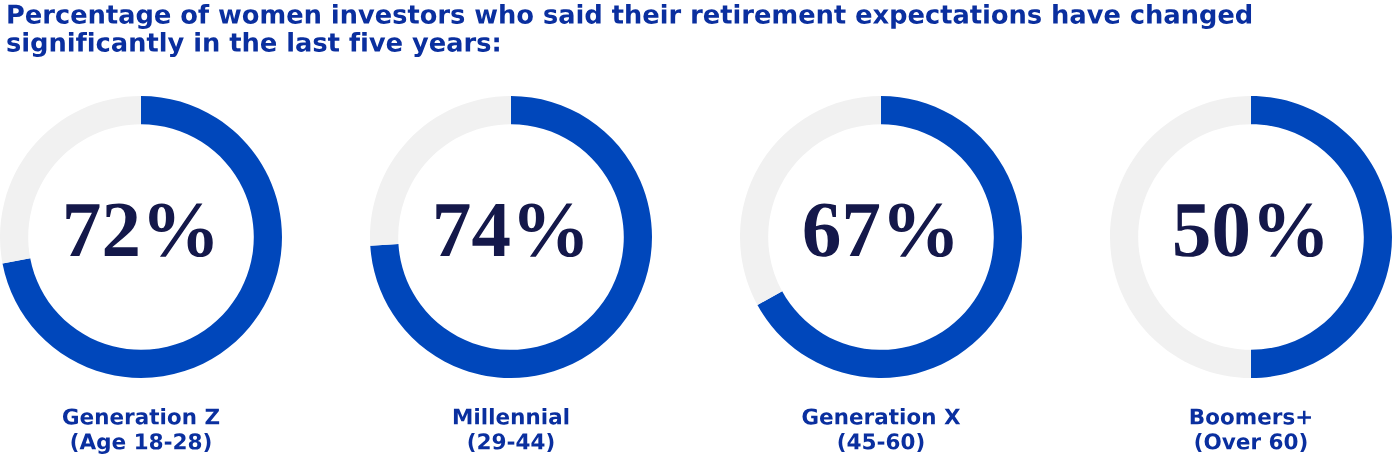 This screenshot has width=1392, height=470. I want to click on data-label: 74%, so click(509, 230).